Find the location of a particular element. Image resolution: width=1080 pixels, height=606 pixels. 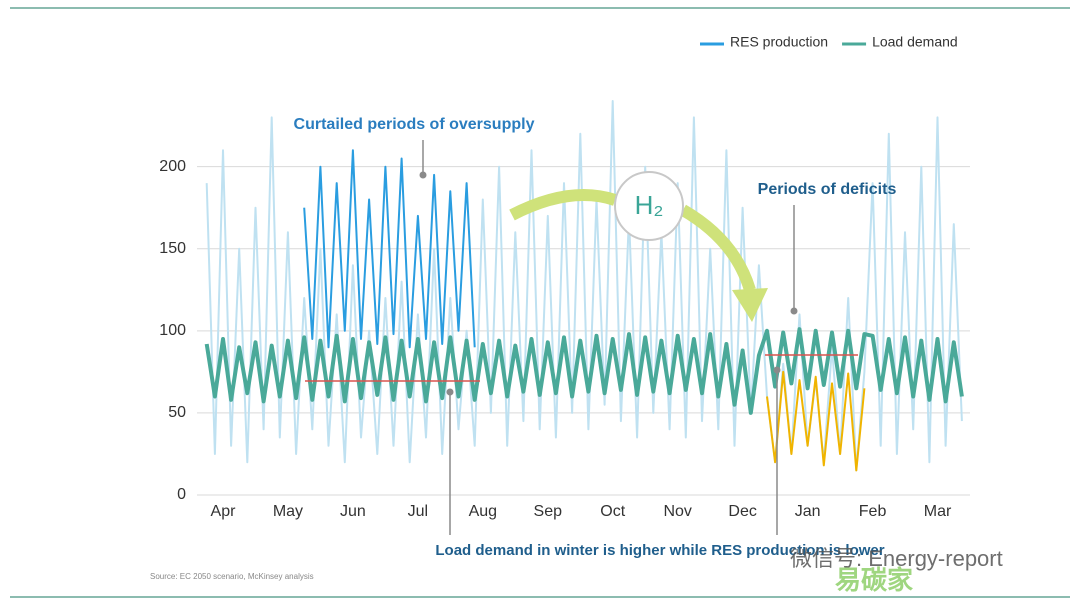

legend-label: RES production is located at coordinates (779, 42).